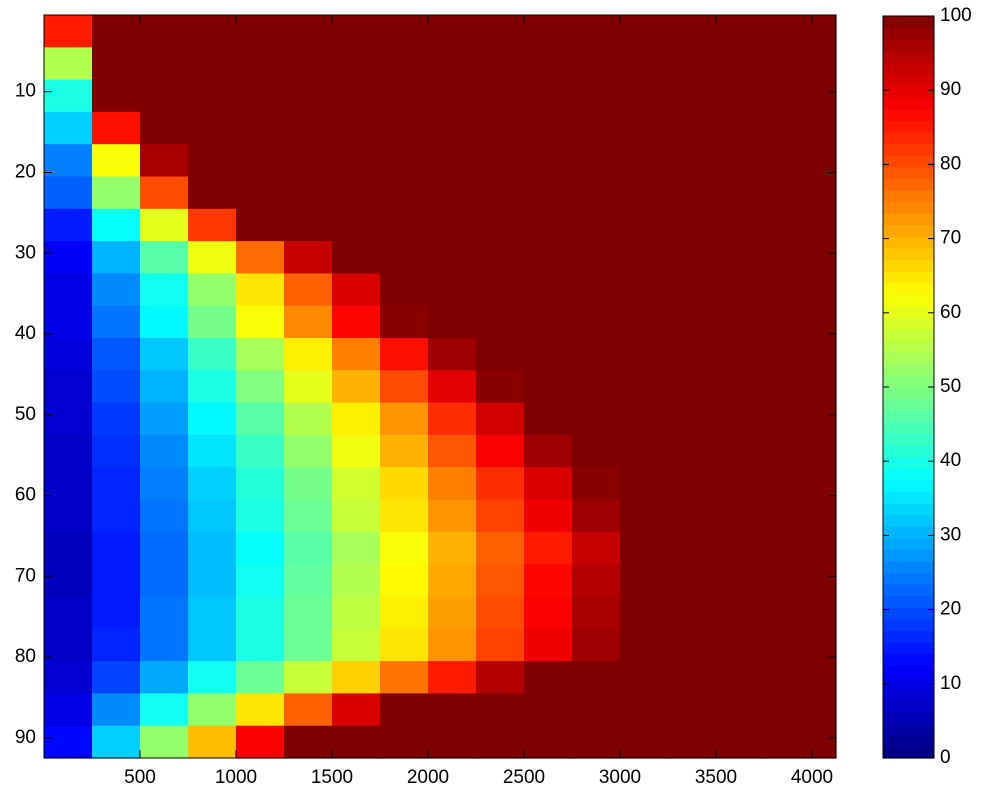  What do you see at coordinates (950, 683) in the screenshot?
I see `colorbar-tick-label: 10` at bounding box center [950, 683].